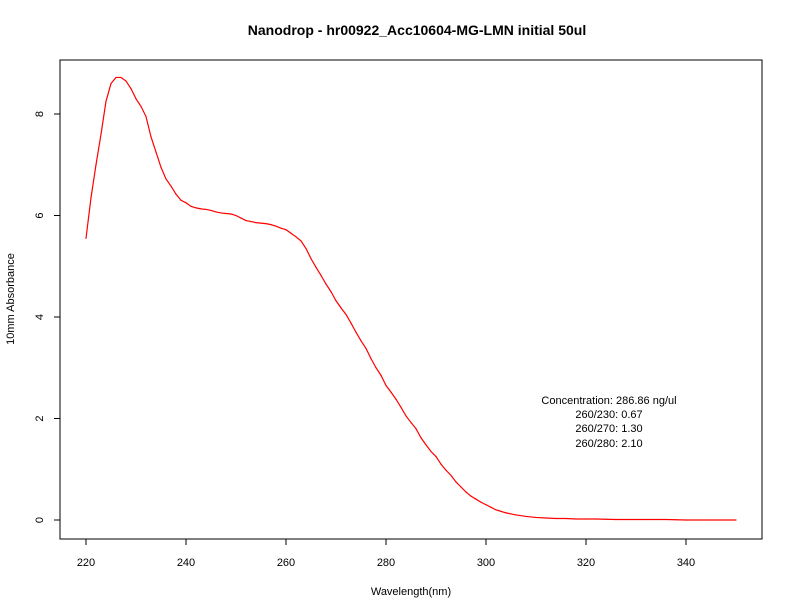 The width and height of the screenshot is (792, 612). What do you see at coordinates (40, 114) in the screenshot?
I see `y-tick-label: 8` at bounding box center [40, 114].